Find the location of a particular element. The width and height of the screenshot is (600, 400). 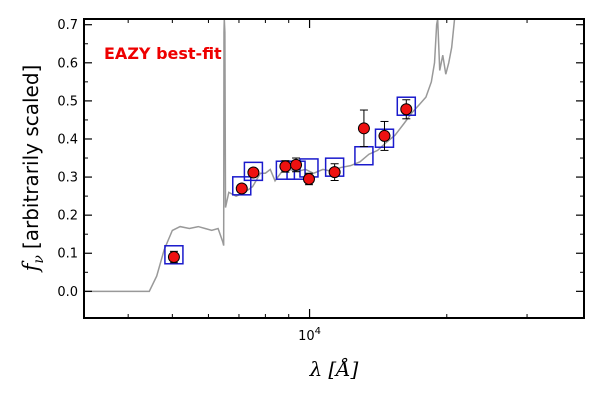

x-axis-label: λ [Å] is located at coordinates (334, 368).